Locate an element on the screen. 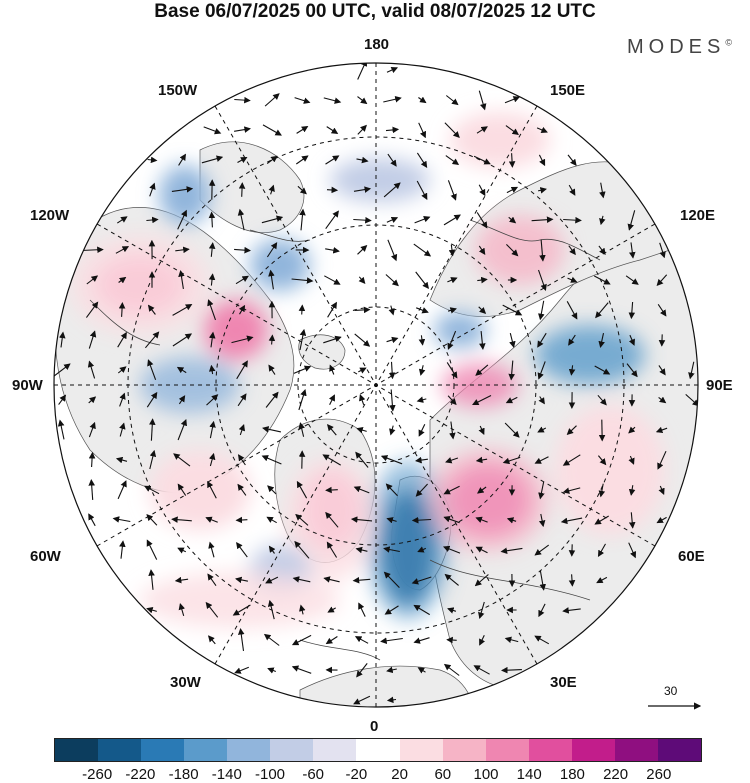 The width and height of the screenshot is (750, 783). colorbar-bin is located at coordinates (464, 750).